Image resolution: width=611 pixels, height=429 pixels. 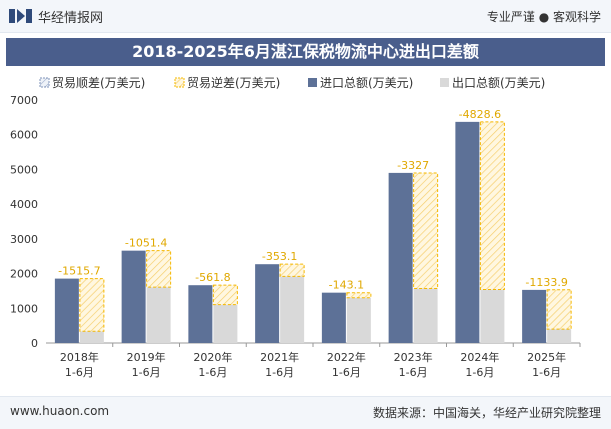 I want to click on legend-item: 贸易逆差(万美元), so click(x=227, y=82).